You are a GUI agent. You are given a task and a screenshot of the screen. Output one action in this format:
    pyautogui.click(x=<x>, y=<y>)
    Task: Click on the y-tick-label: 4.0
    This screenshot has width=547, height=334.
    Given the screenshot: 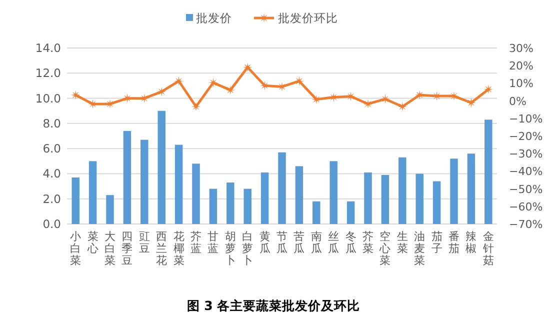 What is the action you would take?
    pyautogui.click(x=51, y=173)
    